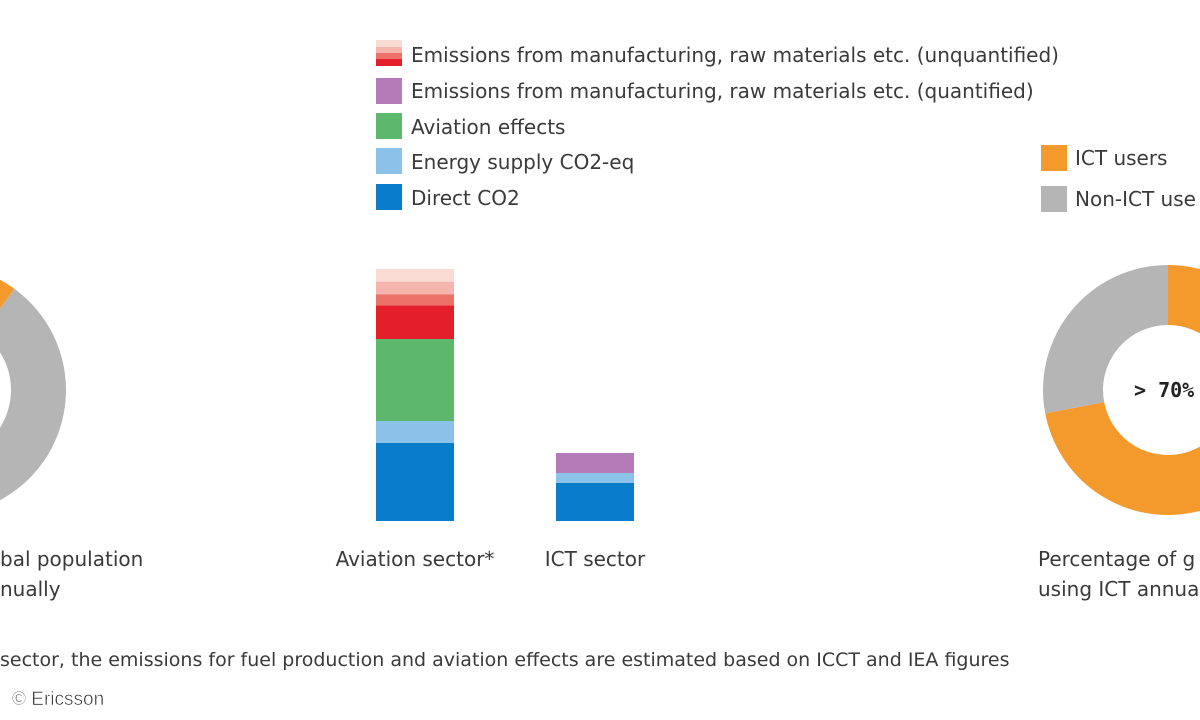 The height and width of the screenshot is (720, 1200). I want to click on legend-swatch-direct-co2, so click(389, 197).